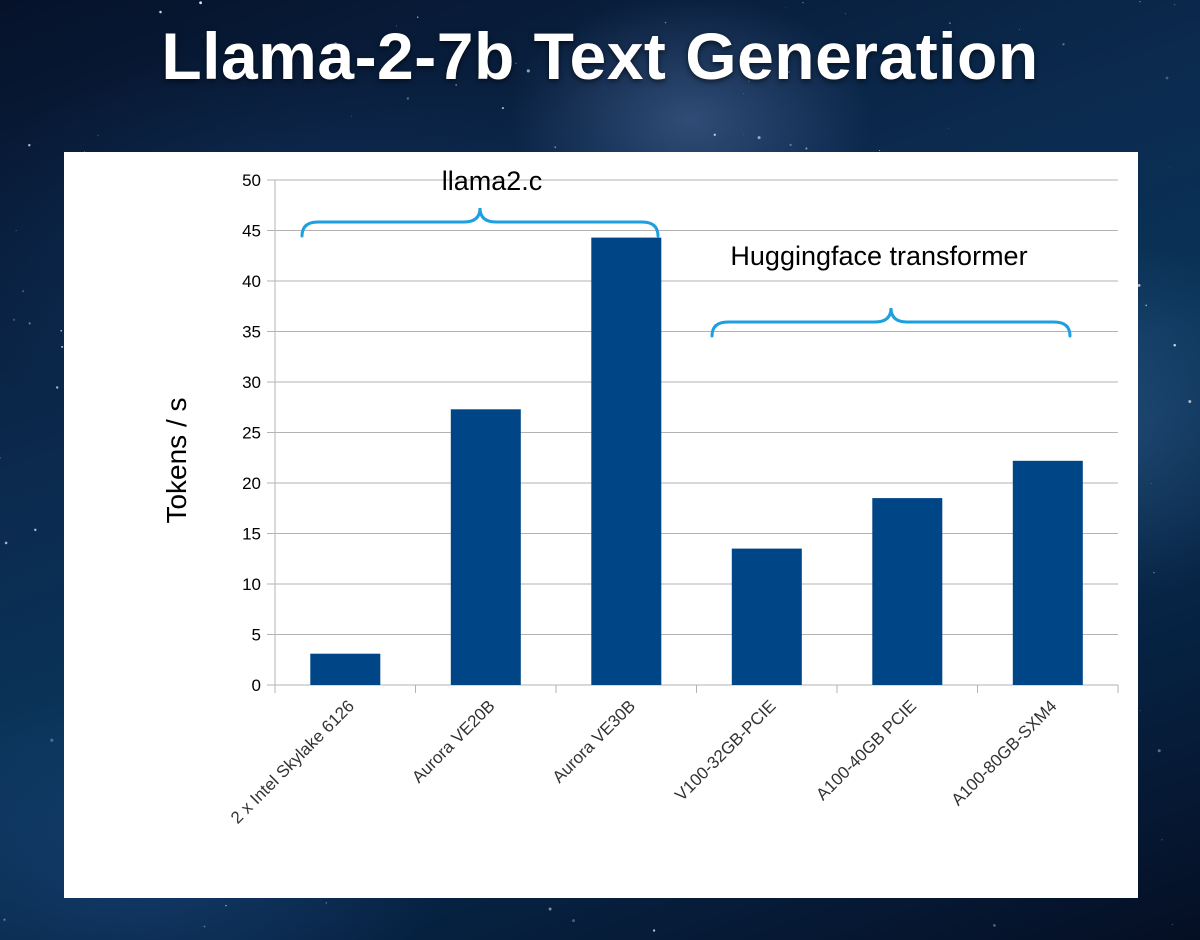  What do you see at coordinates (251, 231) in the screenshot?
I see `y-tick-label: 45` at bounding box center [251, 231].